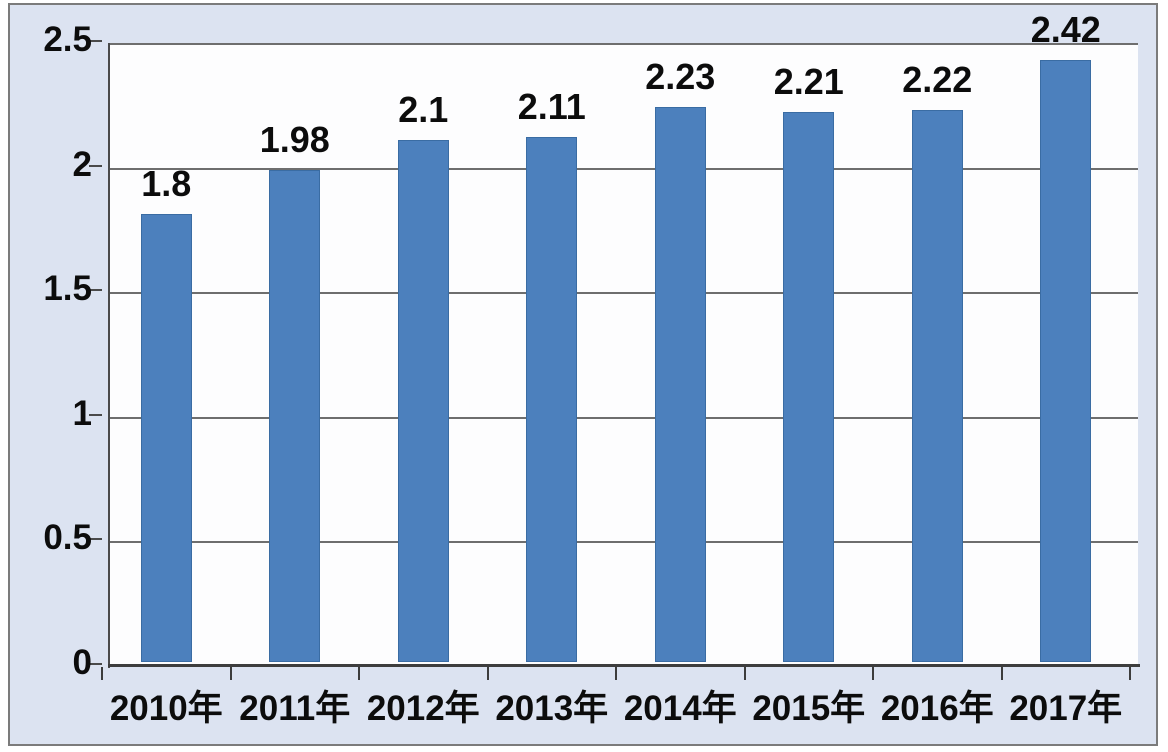 This screenshot has height=752, width=1168. Describe the element at coordinates (1066, 708) in the screenshot. I see `x-axis-label: 2017年` at that location.